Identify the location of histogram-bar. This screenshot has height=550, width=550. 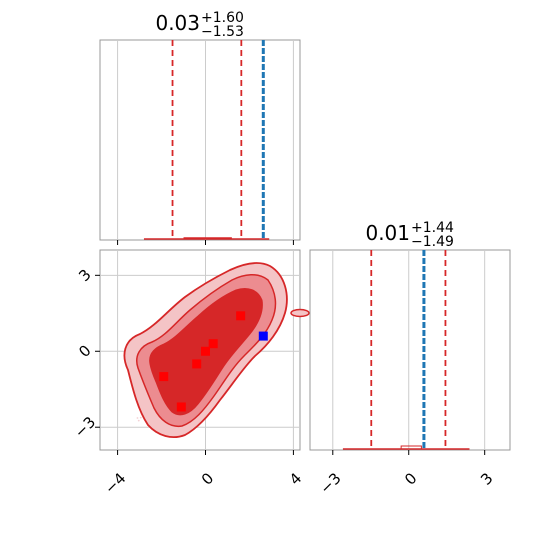
(411, 447).